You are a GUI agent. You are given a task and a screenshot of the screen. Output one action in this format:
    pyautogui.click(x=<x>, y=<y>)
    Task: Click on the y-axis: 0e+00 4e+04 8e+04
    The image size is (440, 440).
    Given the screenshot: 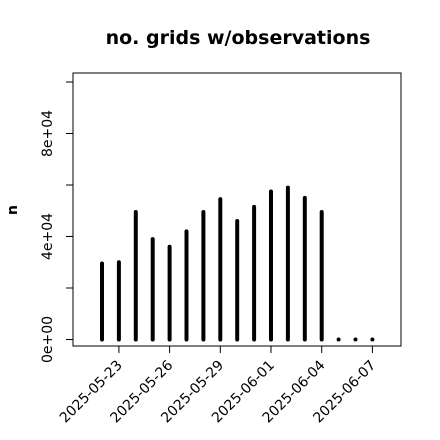 What is the action you would take?
    pyautogui.click(x=57, y=222)
    